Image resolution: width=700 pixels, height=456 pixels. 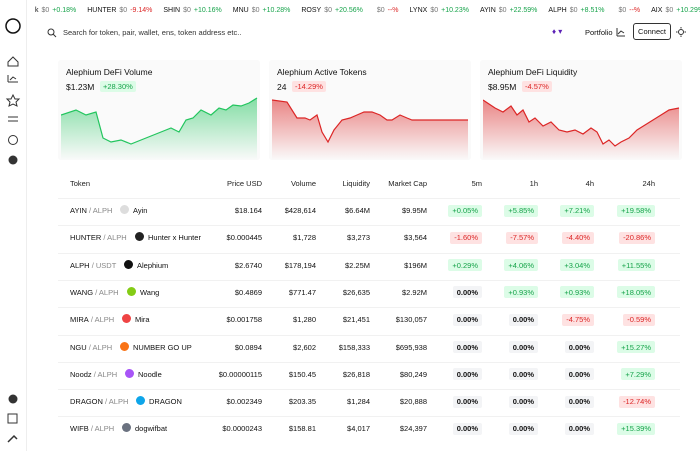 What do you see at coordinates (248, 347) in the screenshot?
I see `table-cell: $0.0894` at bounding box center [248, 347].